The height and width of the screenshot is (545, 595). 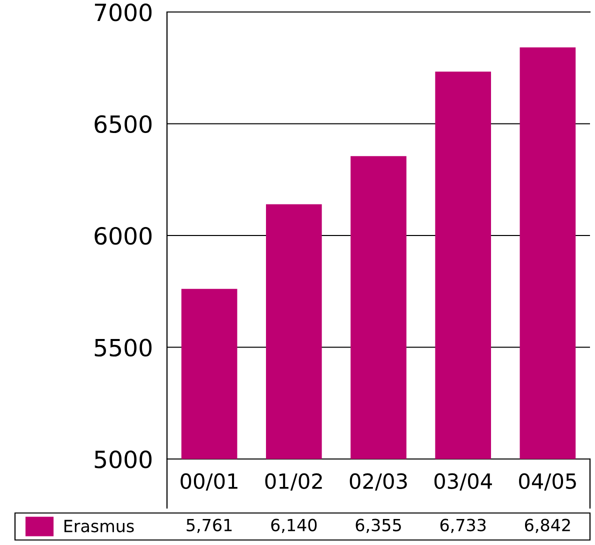 I want to click on x-tick-label: 00/01, so click(x=209, y=482).